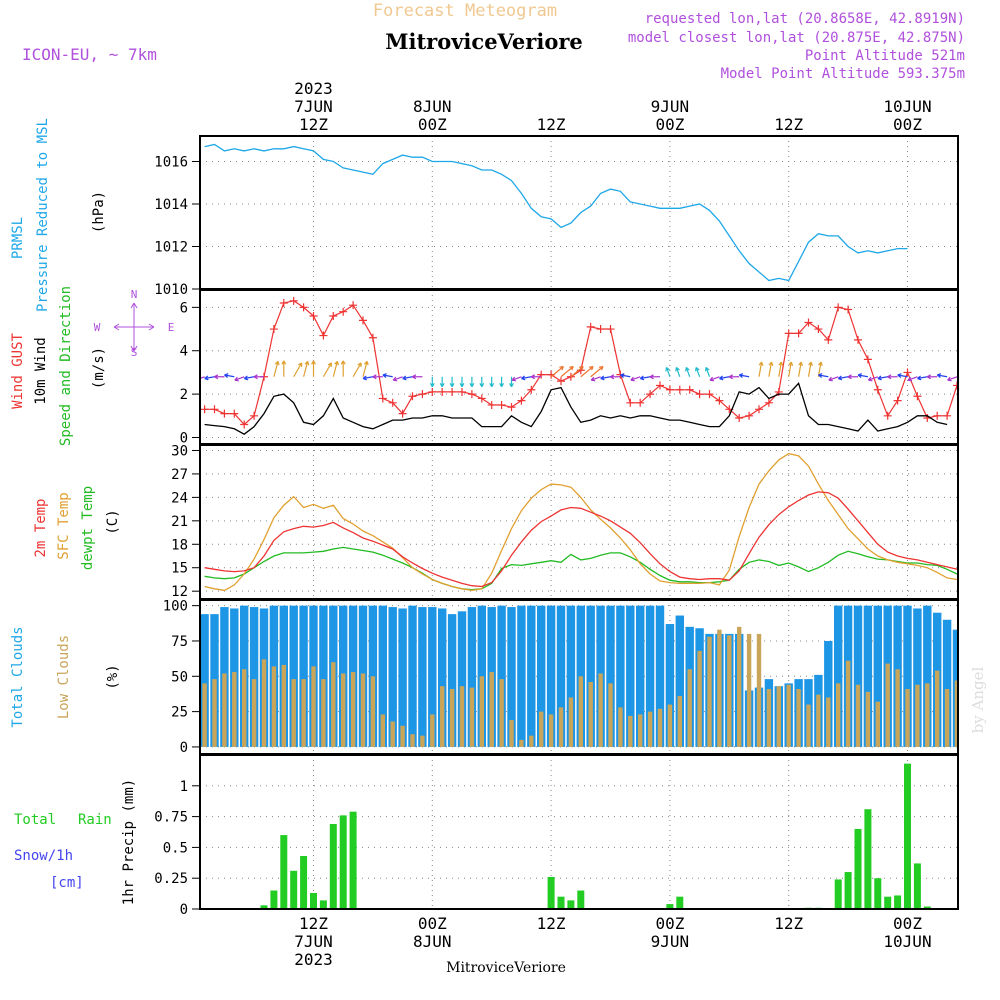  I want to click on y-tick-label: 25, so click(179, 713).